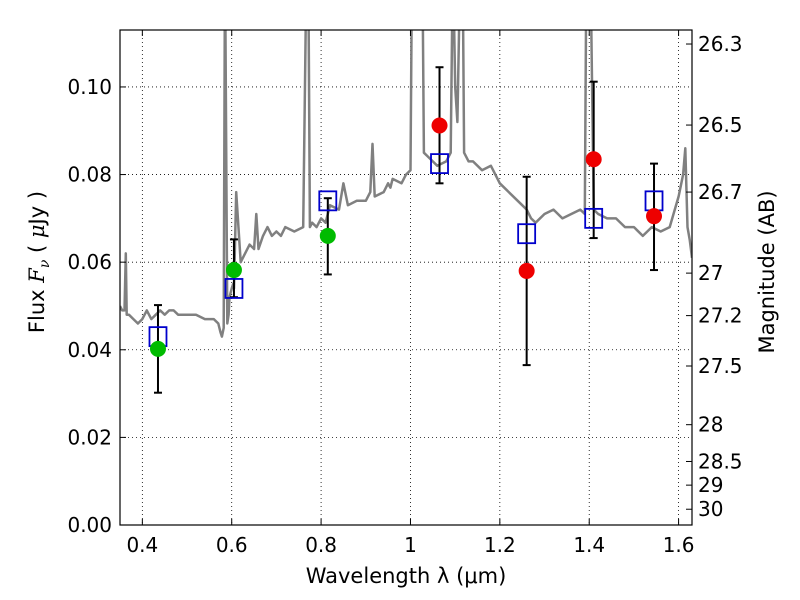  I want to click on magnitude-tick-label: 26.3, so click(720, 44).